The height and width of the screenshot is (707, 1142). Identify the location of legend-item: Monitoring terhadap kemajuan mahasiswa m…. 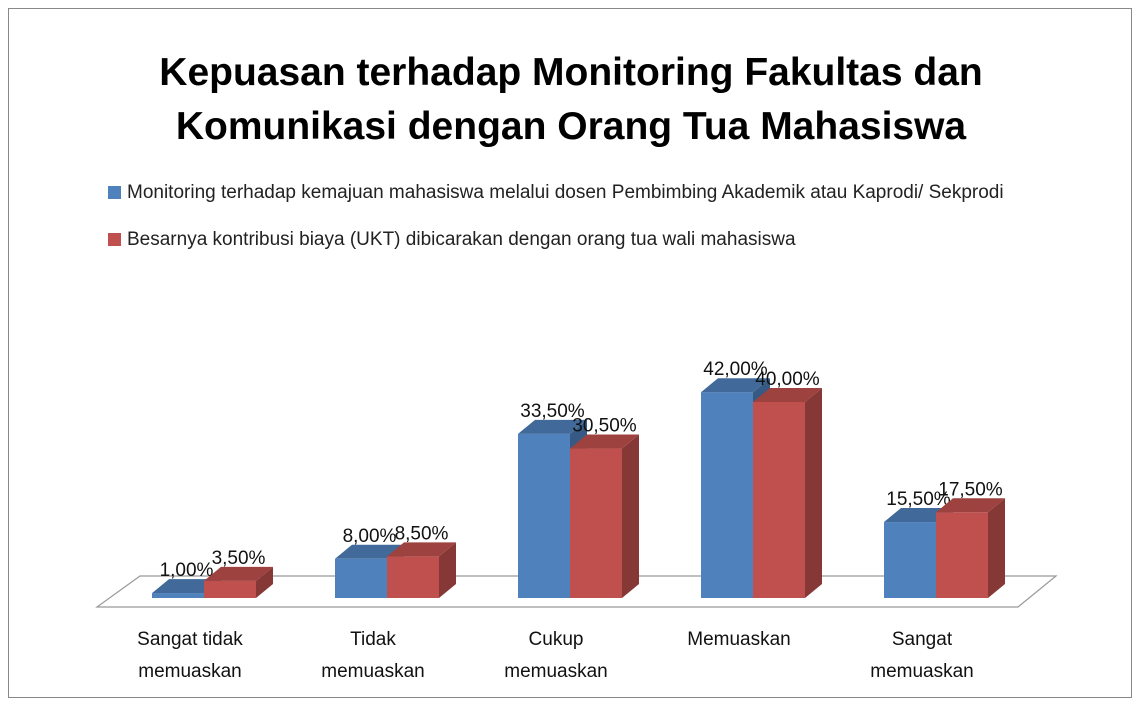
(588, 192).